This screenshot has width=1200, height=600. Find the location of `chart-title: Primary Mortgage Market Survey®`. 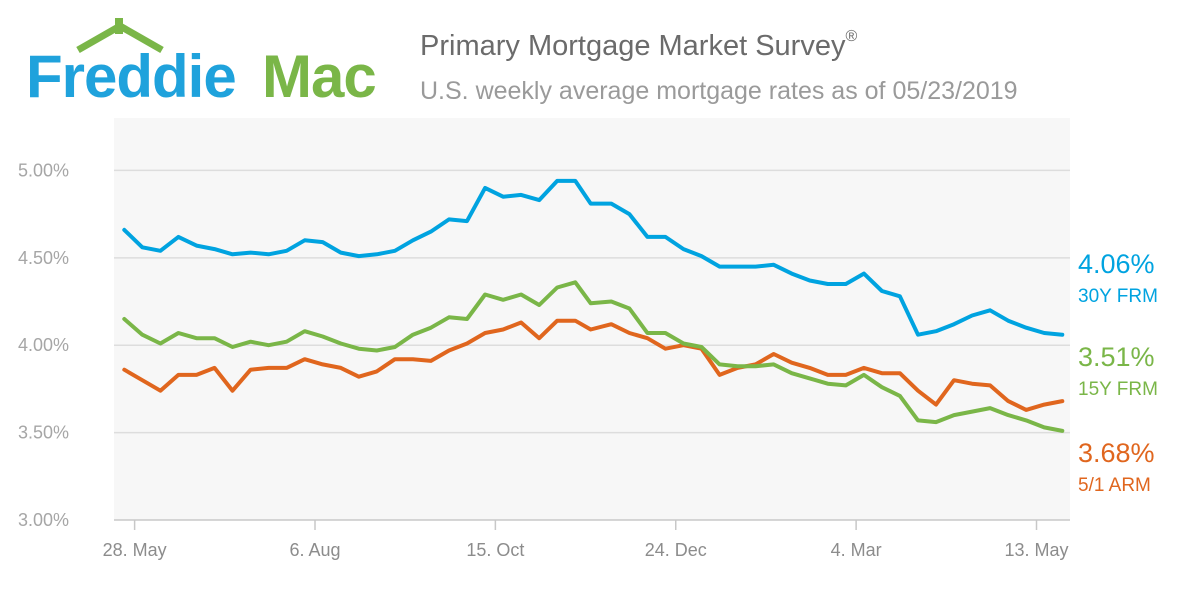

chart-title: Primary Mortgage Market Survey® is located at coordinates (639, 45).